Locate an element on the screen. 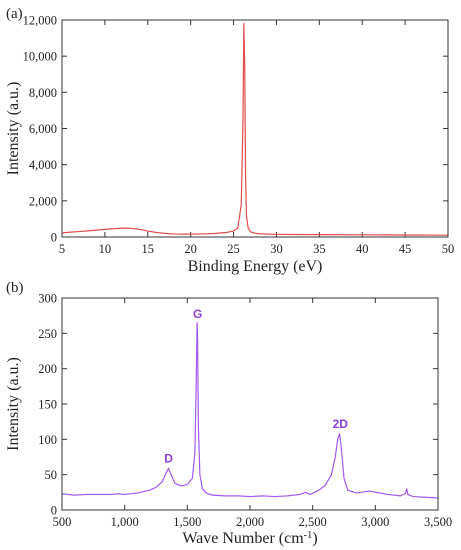 The width and height of the screenshot is (461, 550). peak-label: D is located at coordinates (168, 459).